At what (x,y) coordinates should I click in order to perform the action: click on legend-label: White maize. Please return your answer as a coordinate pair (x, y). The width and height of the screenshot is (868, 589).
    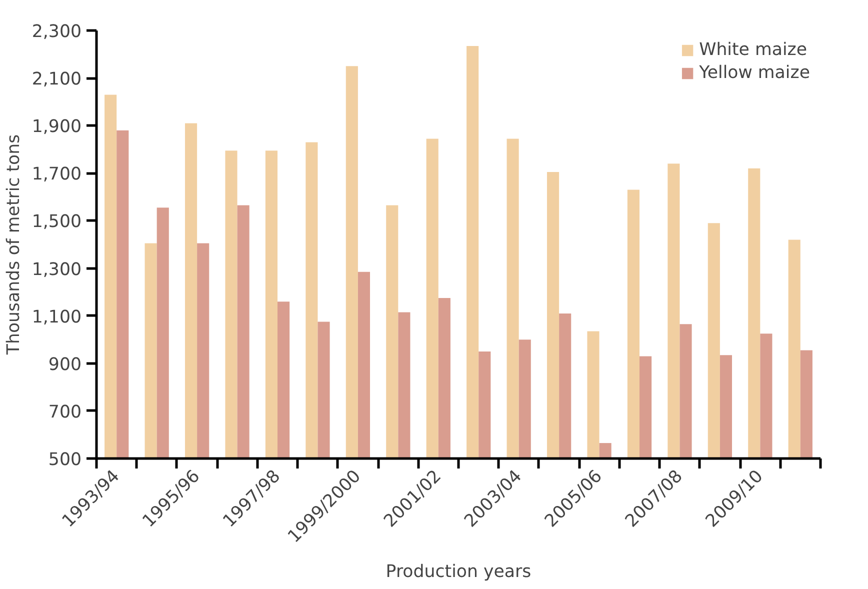
    Looking at the image, I should click on (753, 50).